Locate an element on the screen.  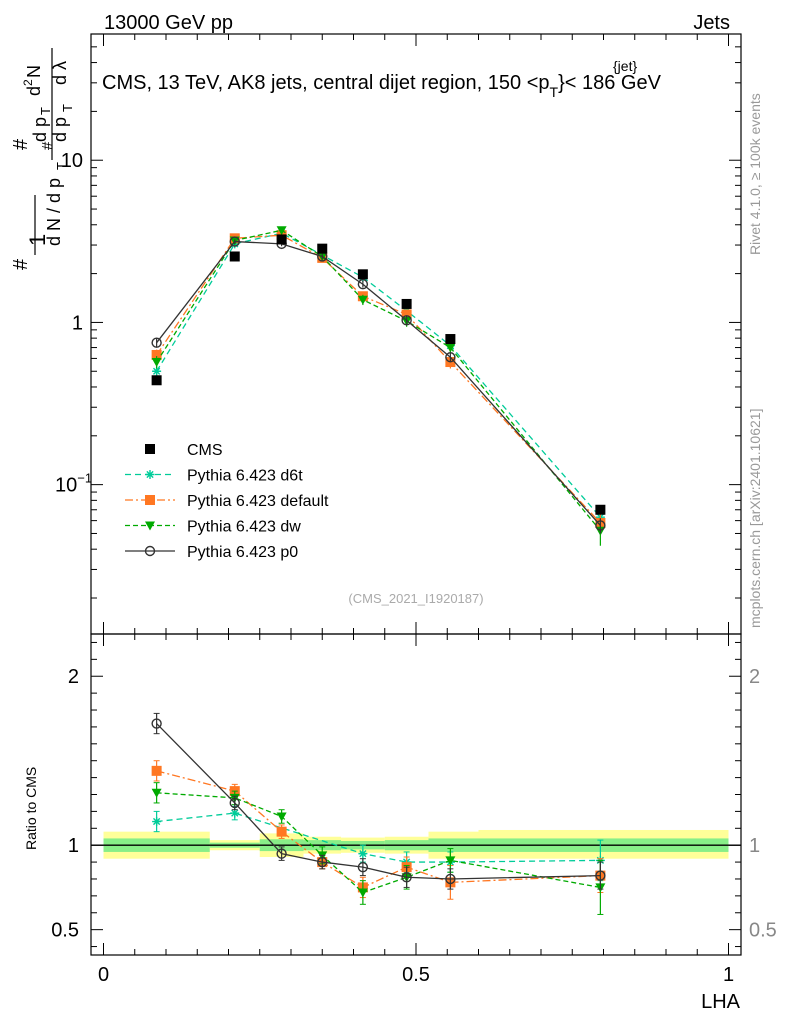
side-rivet: Rivet 4.1.0, ≥ 100k events is located at coordinates (755, 174).